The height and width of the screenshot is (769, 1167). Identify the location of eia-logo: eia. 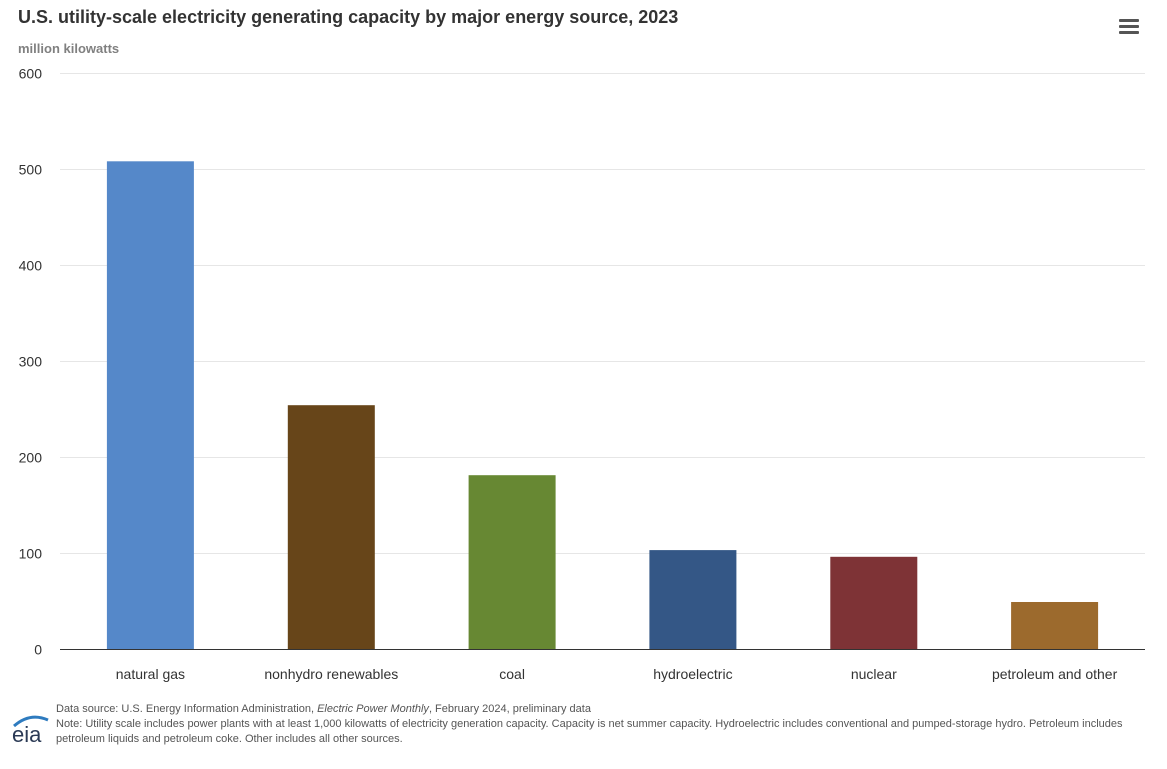
(30, 731).